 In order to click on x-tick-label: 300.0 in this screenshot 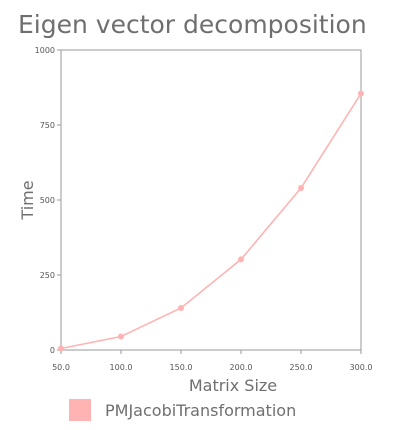, I will do `click(361, 367)`.